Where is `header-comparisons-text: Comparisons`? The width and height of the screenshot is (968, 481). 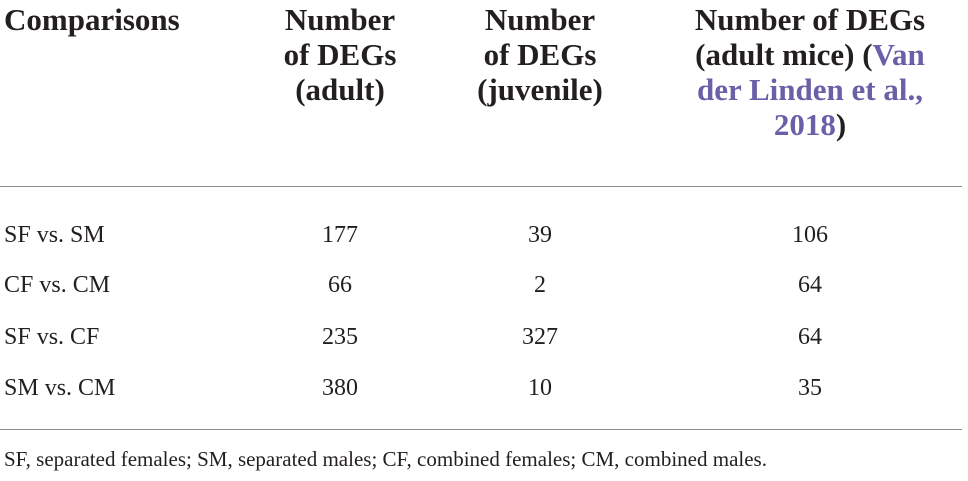 header-comparisons-text: Comparisons is located at coordinates (92, 19).